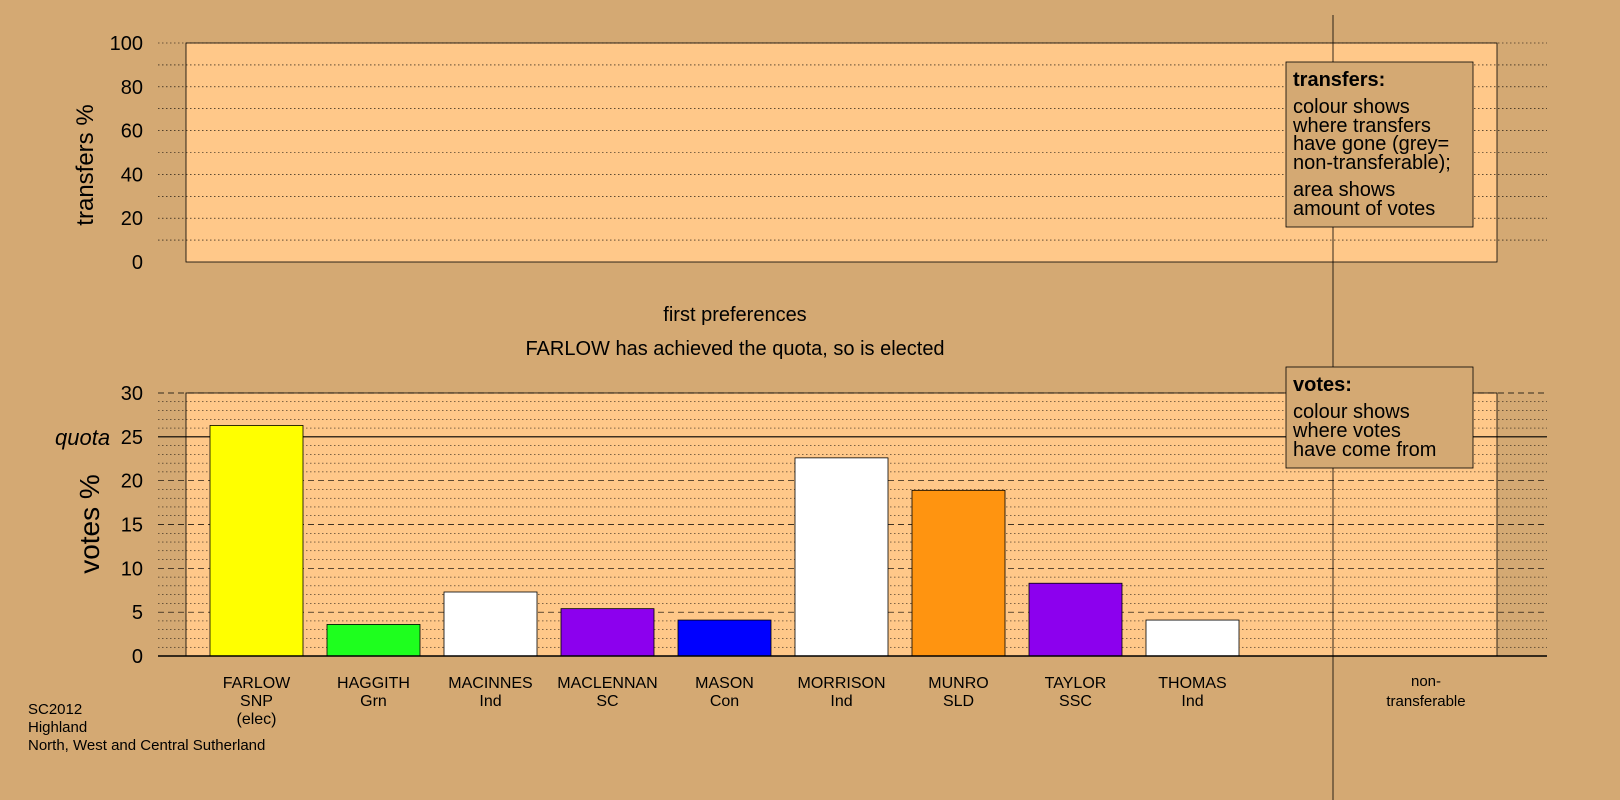 Image resolution: width=1620 pixels, height=800 pixels. What do you see at coordinates (1076, 683) in the screenshot?
I see `candidate-name: TAYLOR` at bounding box center [1076, 683].